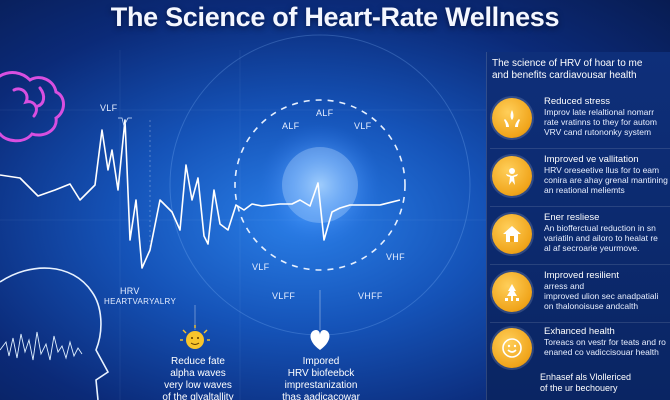 The height and width of the screenshot is (400, 670). Describe the element at coordinates (109, 108) in the screenshot. I see `label-vlf-top: VLF` at that location.